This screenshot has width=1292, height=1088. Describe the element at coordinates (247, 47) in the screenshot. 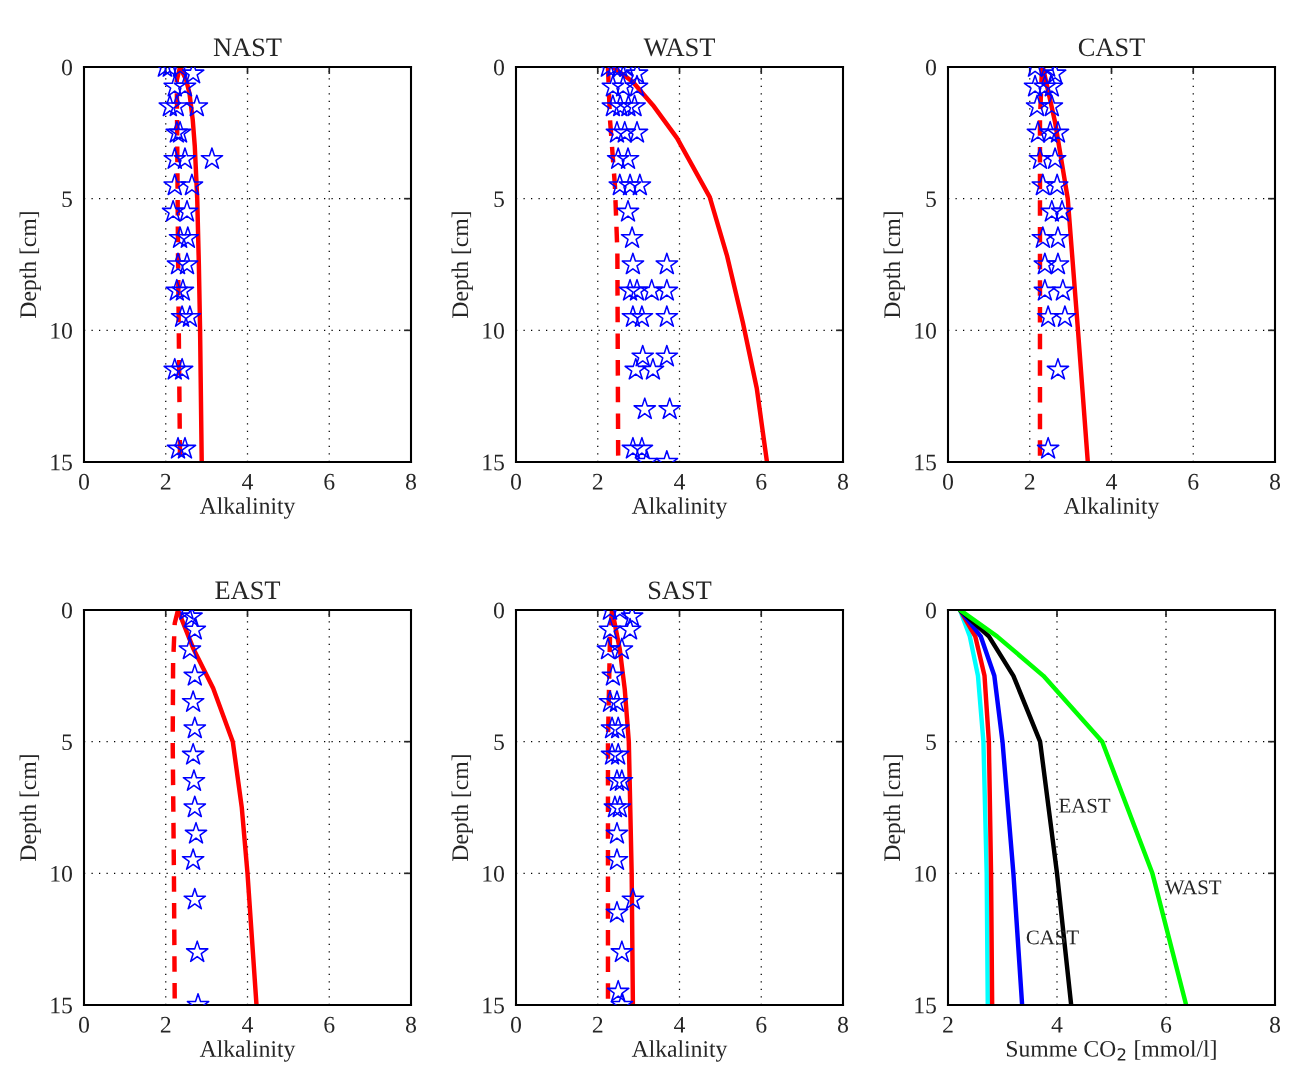

I see `chart-title: NAST` at that location.